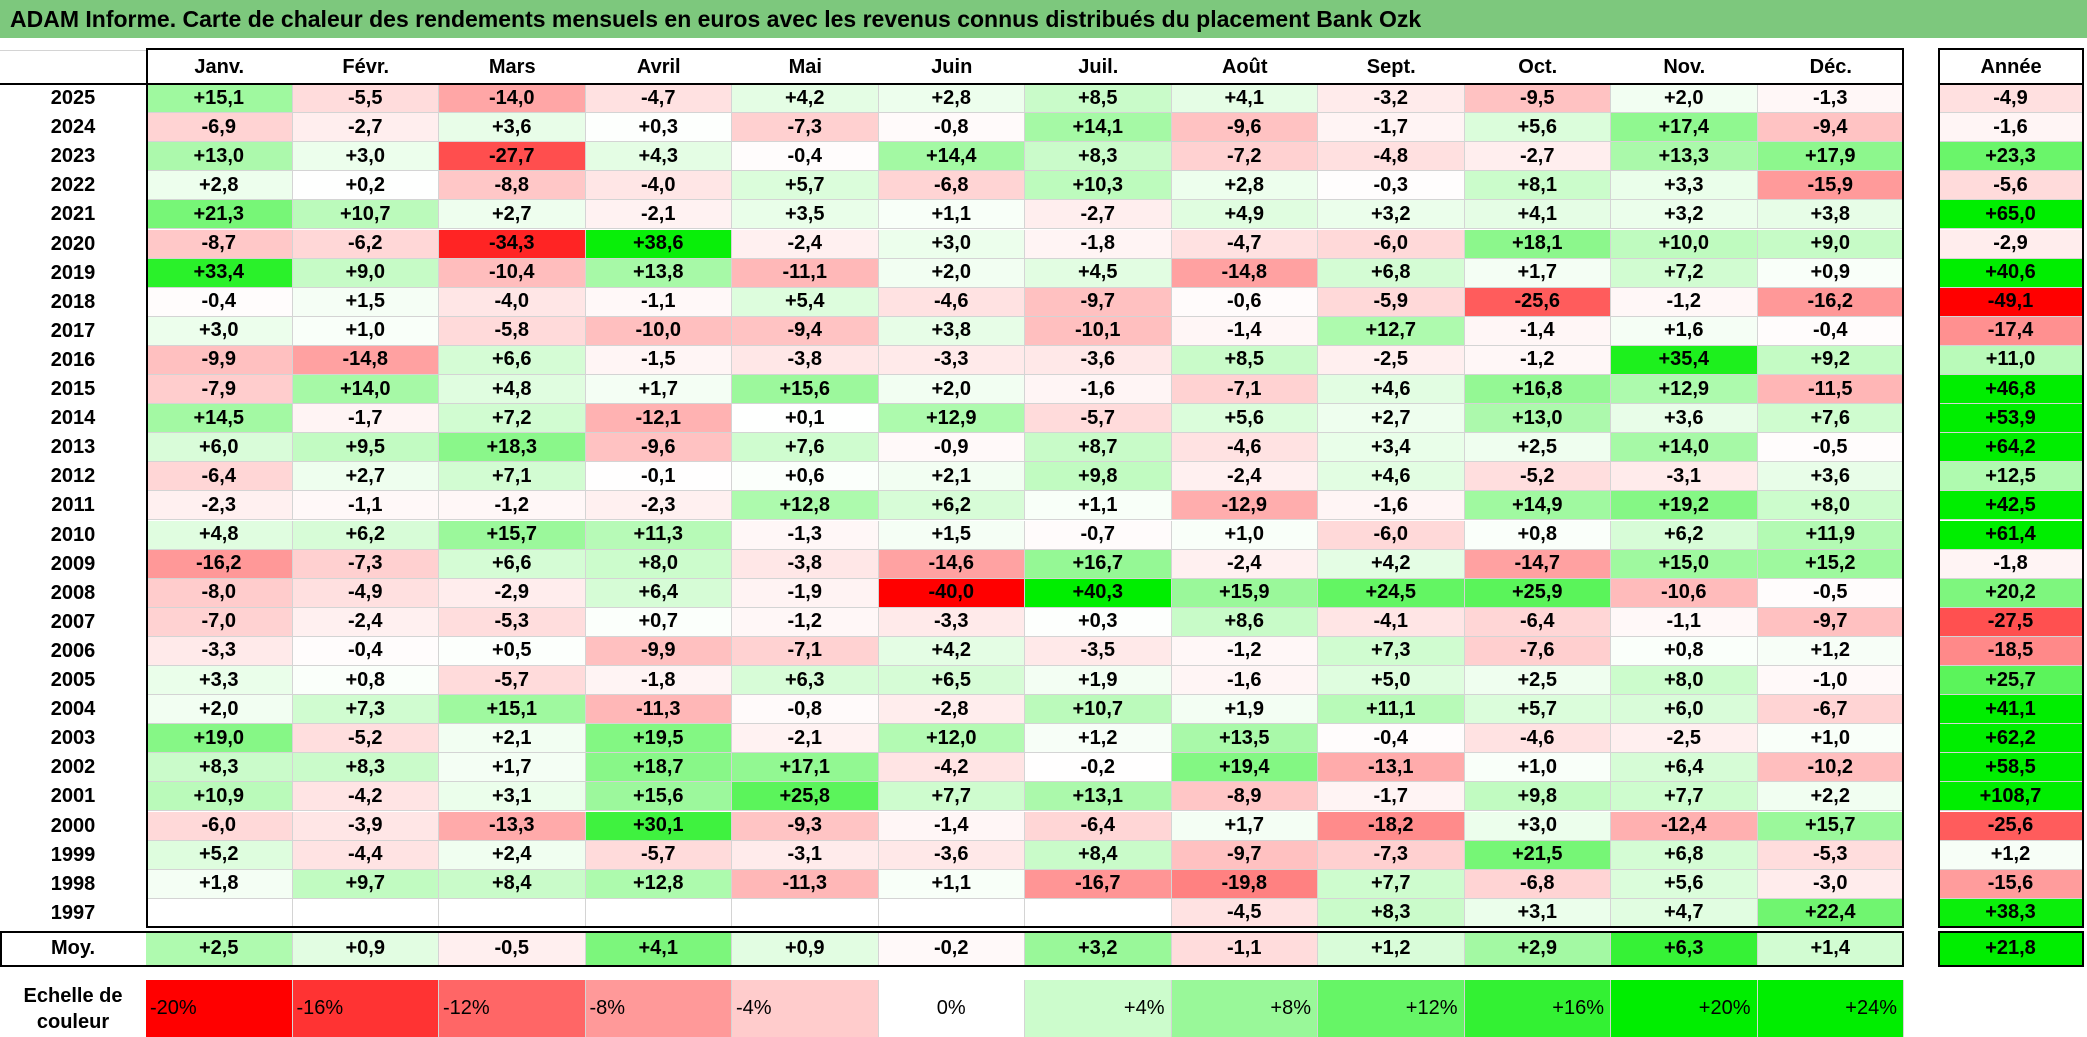 This screenshot has width=2087, height=1037. Describe the element at coordinates (219, 128) in the screenshot. I see `heatmap-cell: -6,9` at that location.